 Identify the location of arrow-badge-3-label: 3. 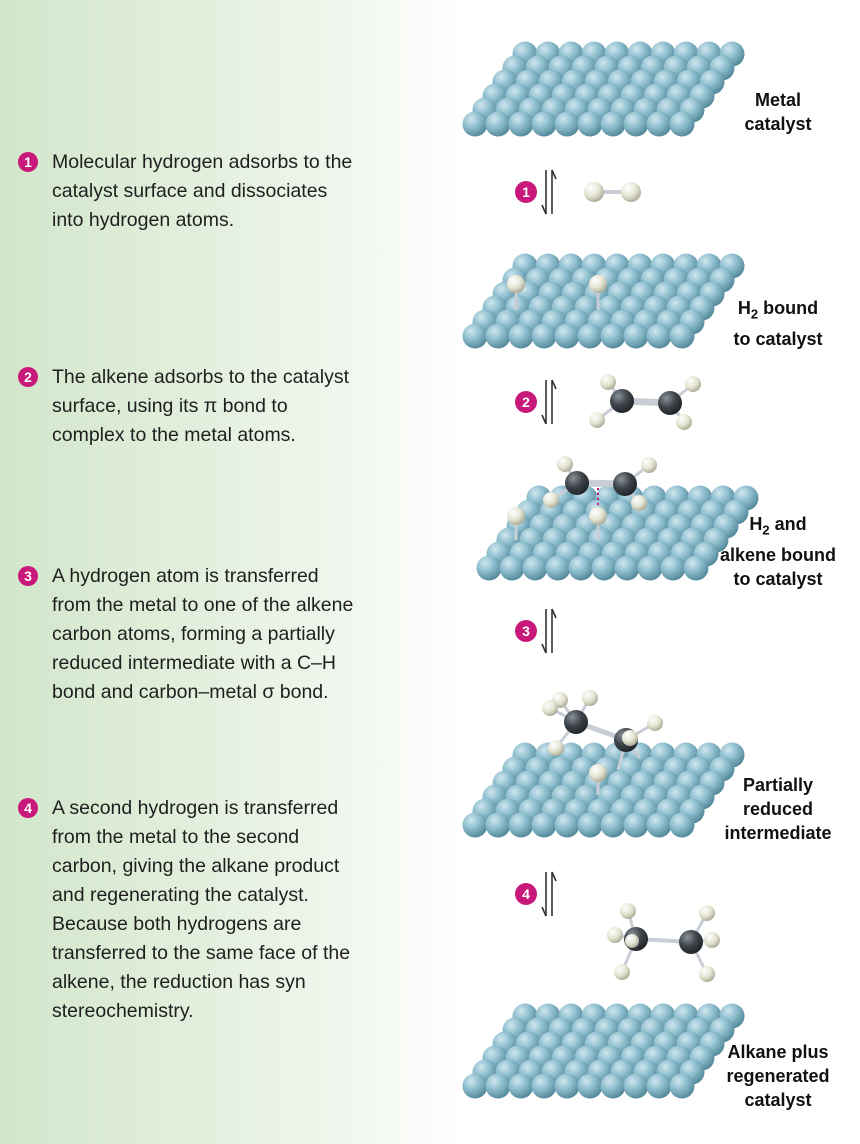
(526, 631).